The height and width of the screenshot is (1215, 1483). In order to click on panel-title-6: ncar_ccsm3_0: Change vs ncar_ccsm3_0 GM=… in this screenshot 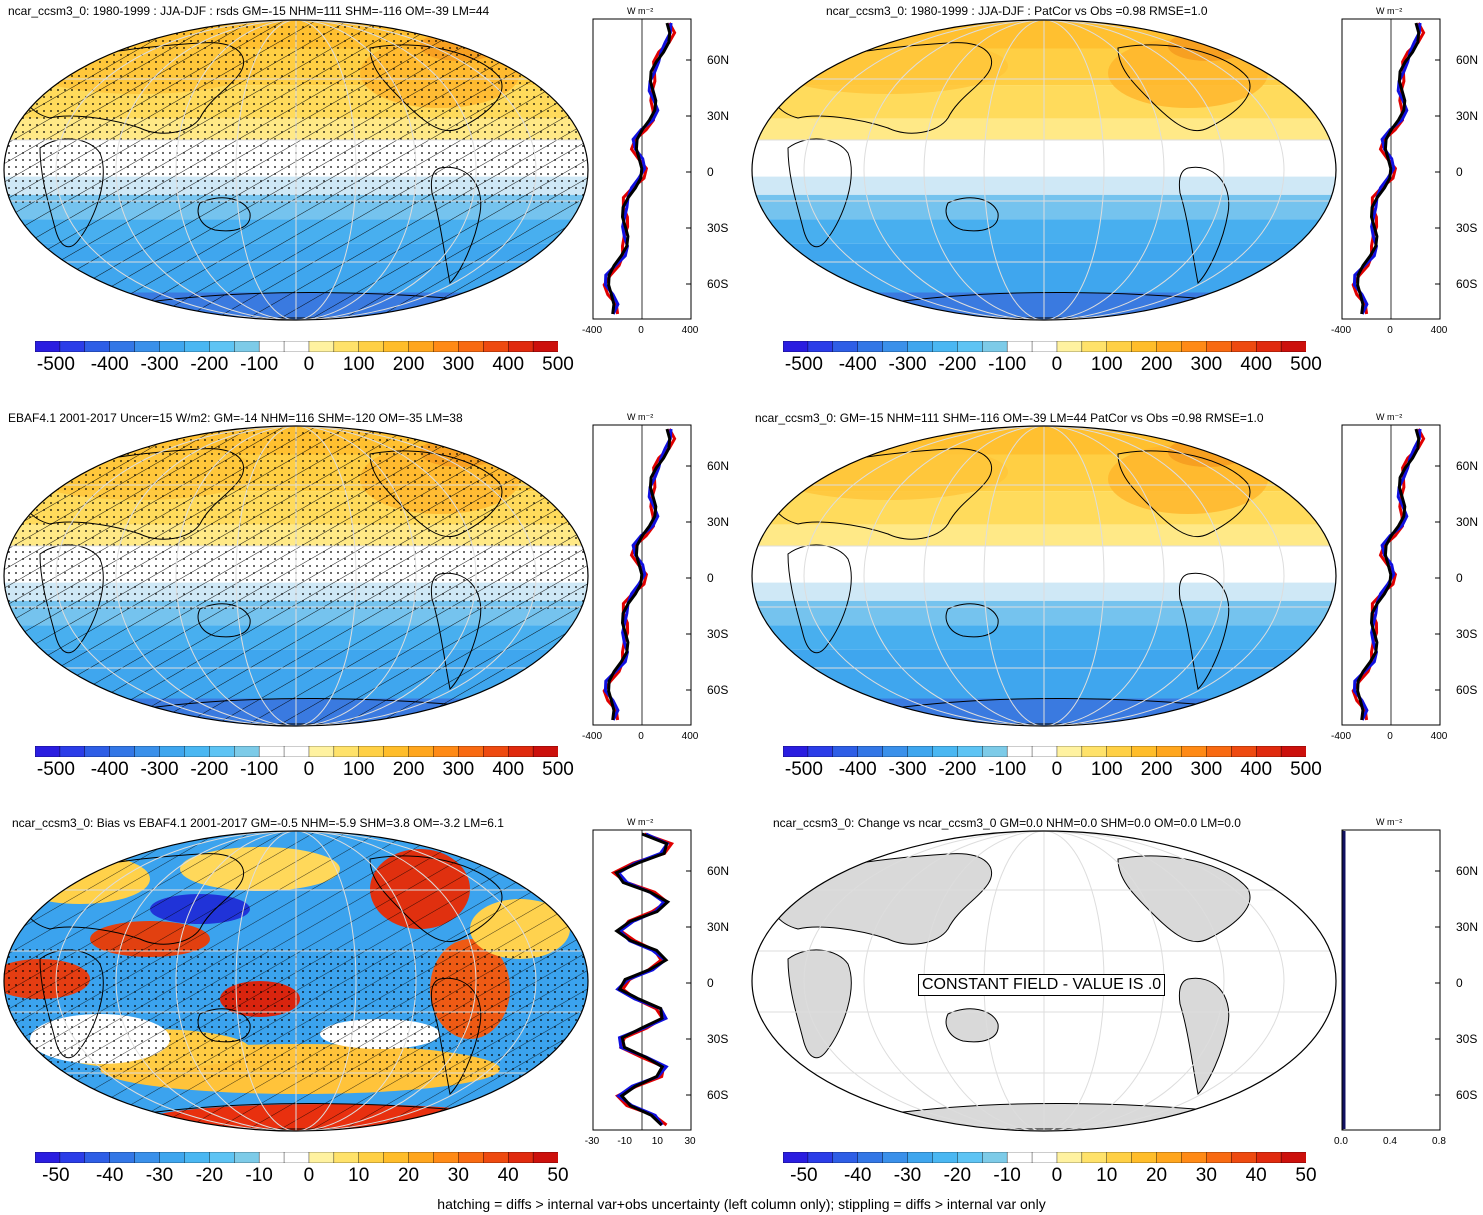, I will do `click(1007, 823)`.